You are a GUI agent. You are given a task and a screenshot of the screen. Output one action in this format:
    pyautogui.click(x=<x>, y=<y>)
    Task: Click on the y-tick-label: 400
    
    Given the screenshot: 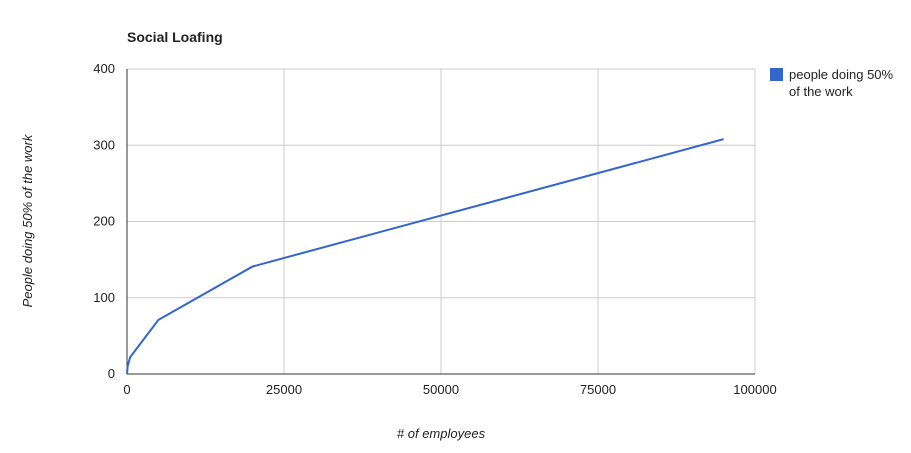 What is the action you would take?
    pyautogui.click(x=104, y=68)
    